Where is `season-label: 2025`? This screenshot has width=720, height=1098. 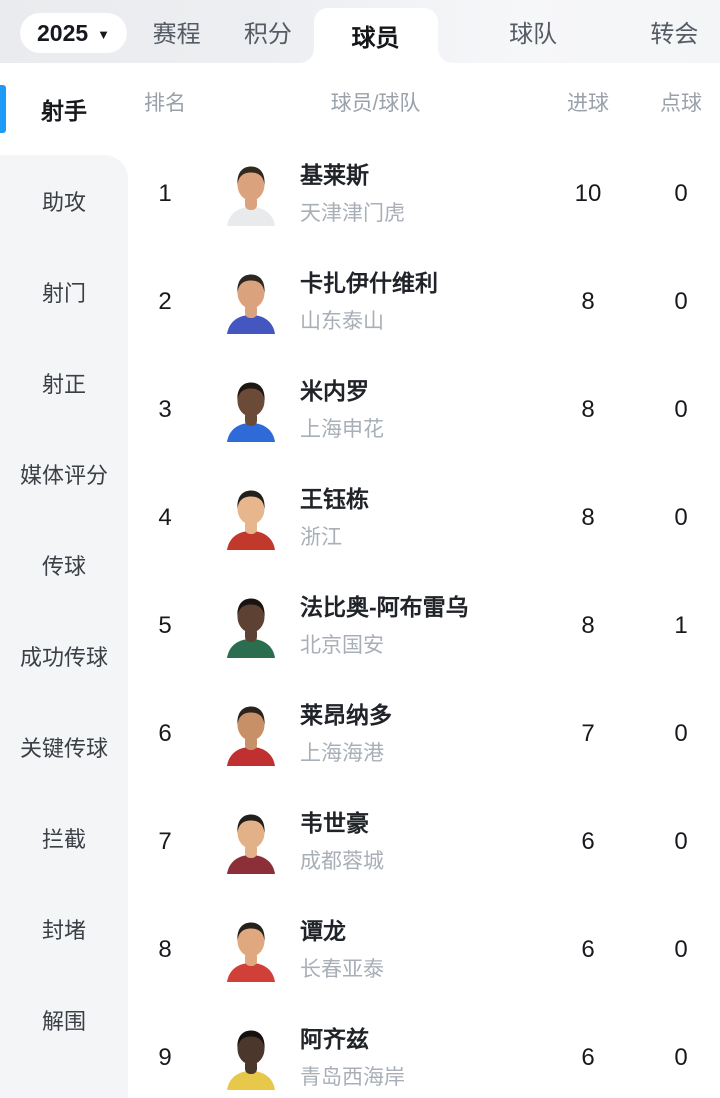
season-label: 2025 is located at coordinates (63, 32).